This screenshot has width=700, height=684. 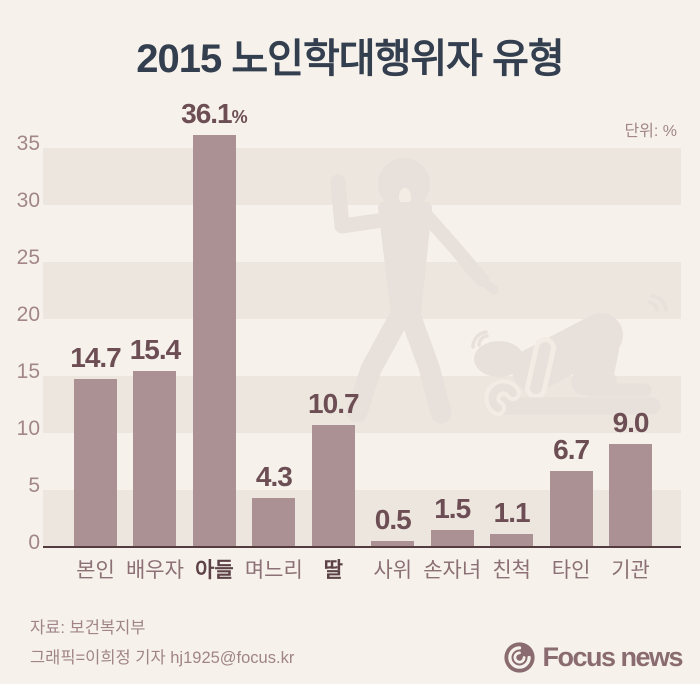 I want to click on bar-사위, so click(x=393, y=544).